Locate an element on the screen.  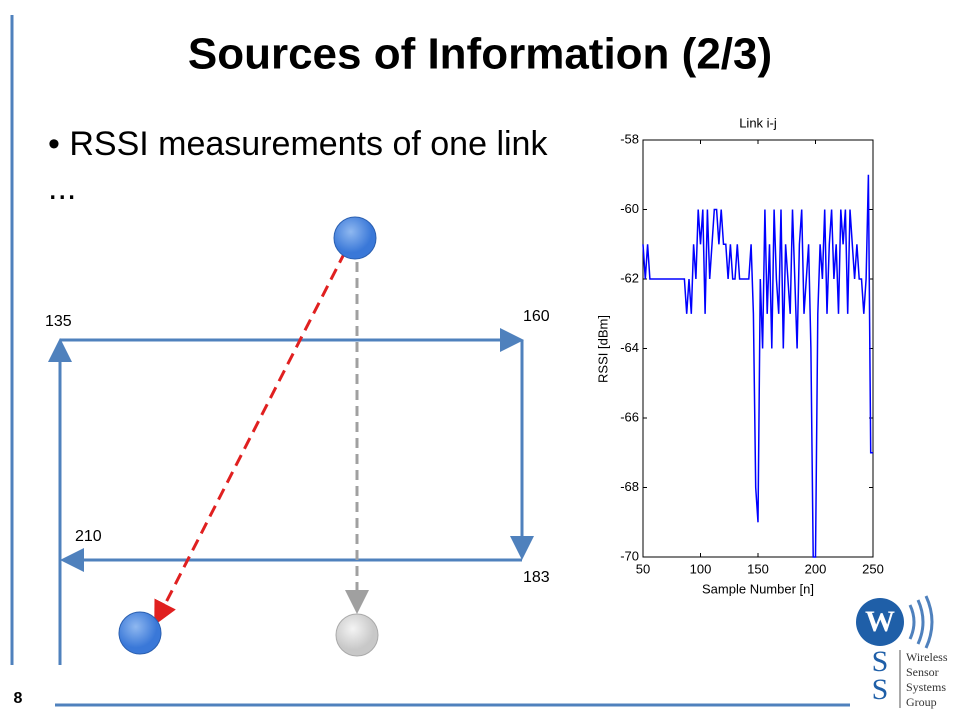
logo-waves is located at coordinates (921, 622).